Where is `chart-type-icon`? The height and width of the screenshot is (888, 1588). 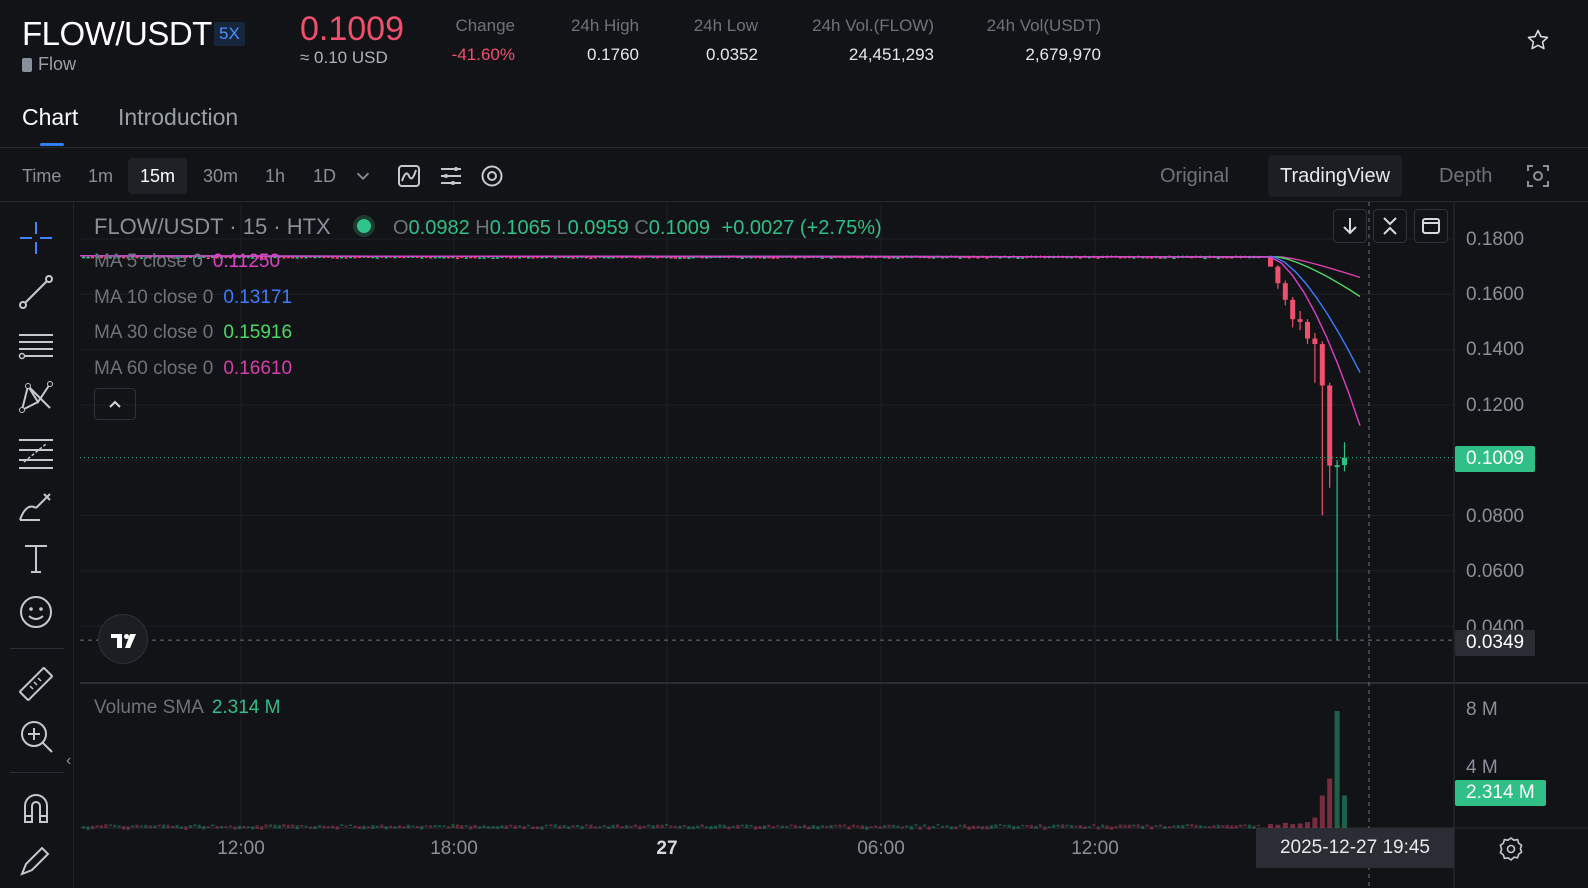 chart-type-icon is located at coordinates (409, 176).